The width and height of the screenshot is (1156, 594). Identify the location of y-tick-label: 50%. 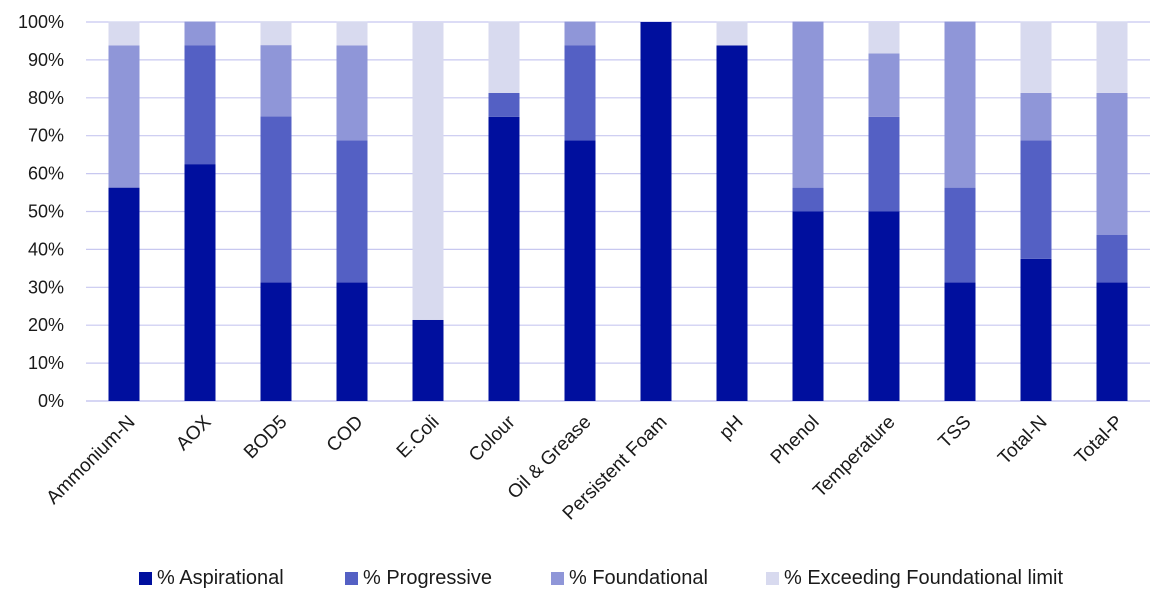
(46, 212).